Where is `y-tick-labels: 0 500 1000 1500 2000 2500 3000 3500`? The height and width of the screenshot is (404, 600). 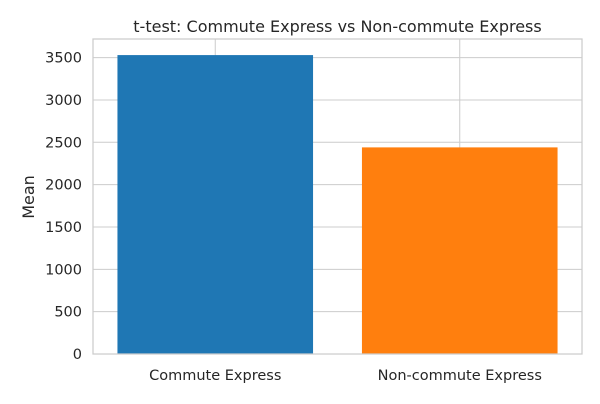
y-tick-labels: 0 500 1000 1500 2000 2500 3000 3500 is located at coordinates (63, 207).